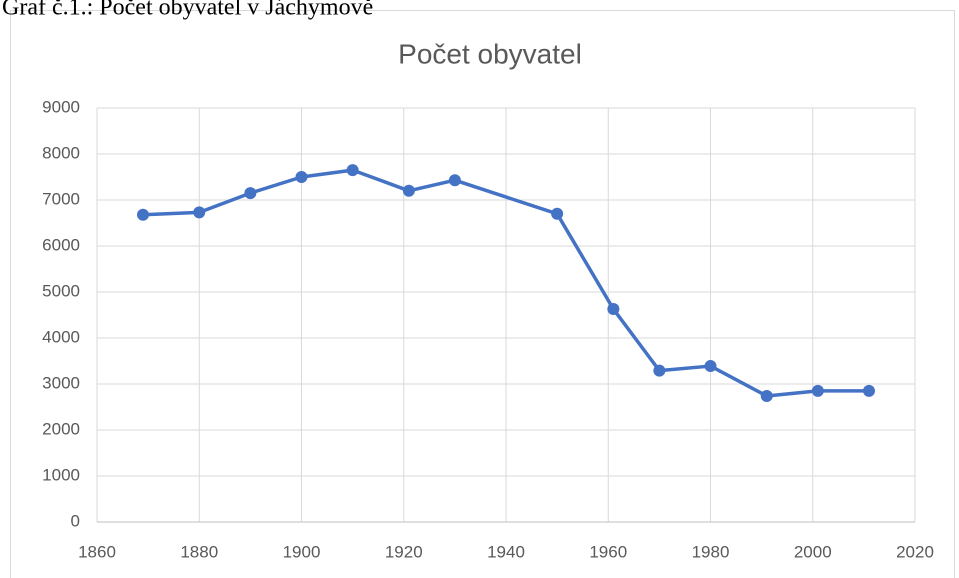  I want to click on caption: Graf č.1.: Počet obyvatel v Jáchymově, so click(187, 10).